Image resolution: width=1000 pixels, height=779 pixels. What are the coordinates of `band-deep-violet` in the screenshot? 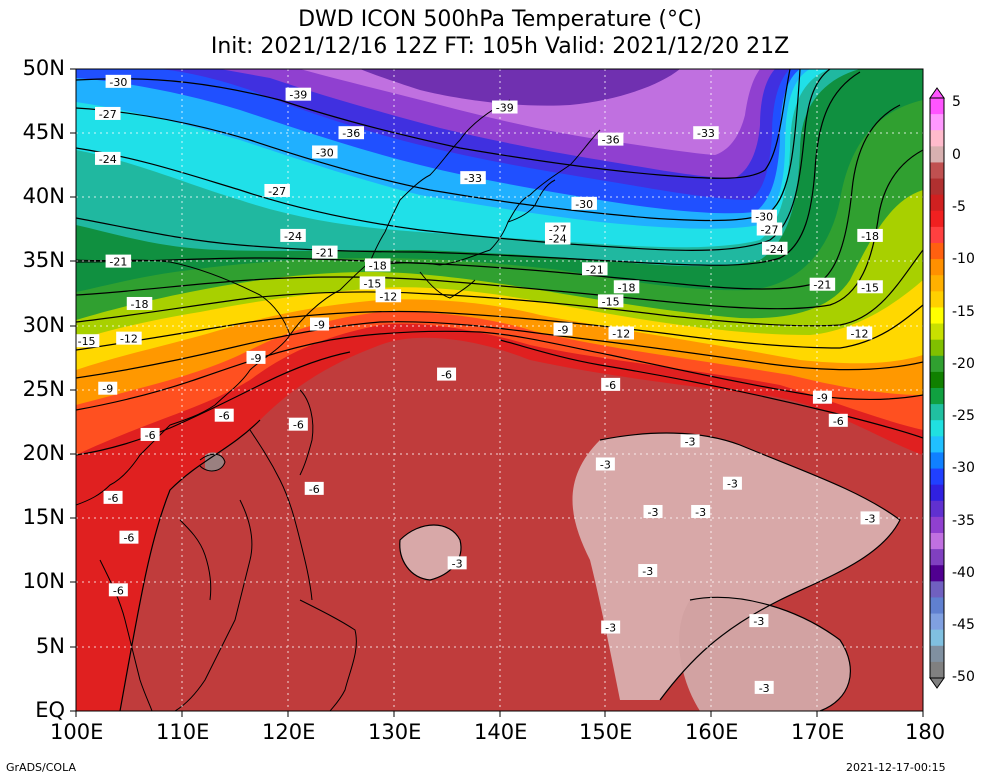 It's located at (520, 87).